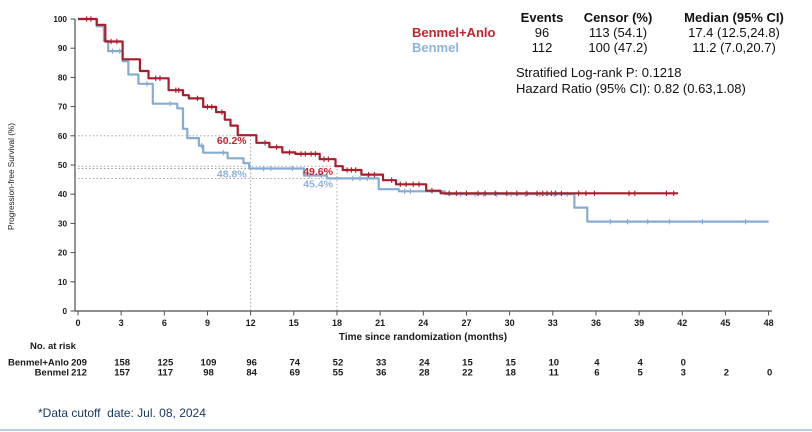 This screenshot has width=812, height=432. What do you see at coordinates (121, 323) in the screenshot?
I see `x-tick-label: 3` at bounding box center [121, 323].